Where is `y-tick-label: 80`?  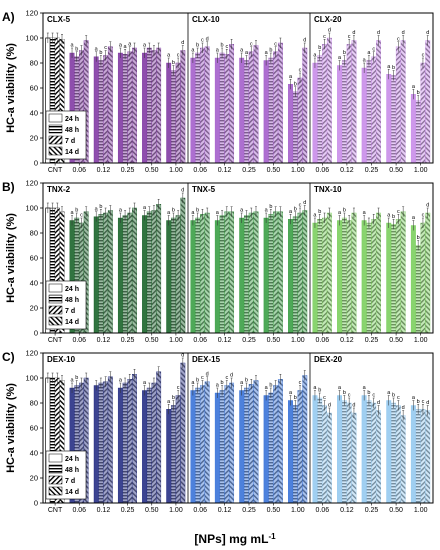
y-tick-label: 80 is located at coordinates (34, 63).